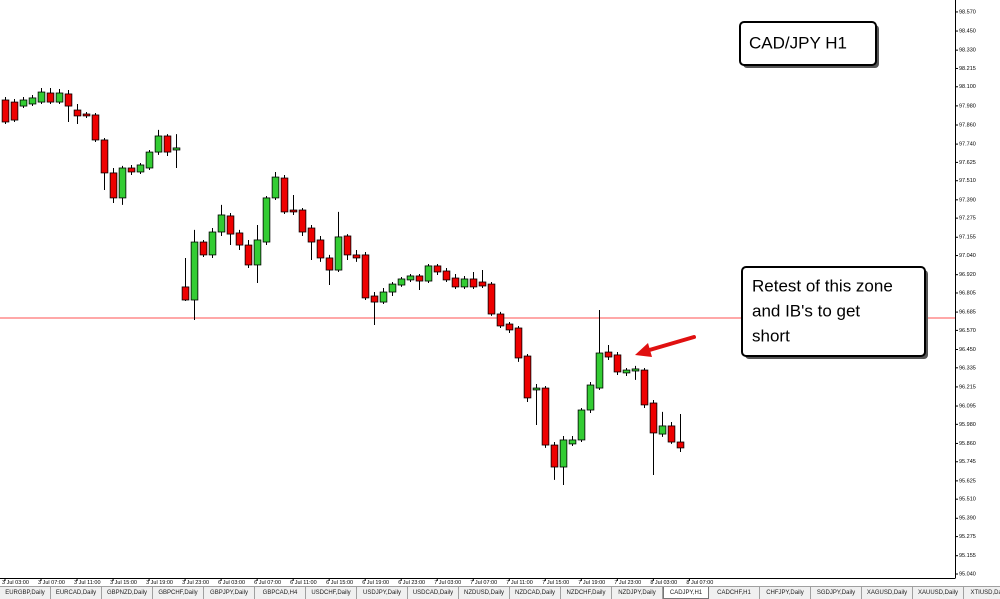 The width and height of the screenshot is (1000, 599). I want to click on x-tick-label: 3 Jul 03:00, so click(15, 583).